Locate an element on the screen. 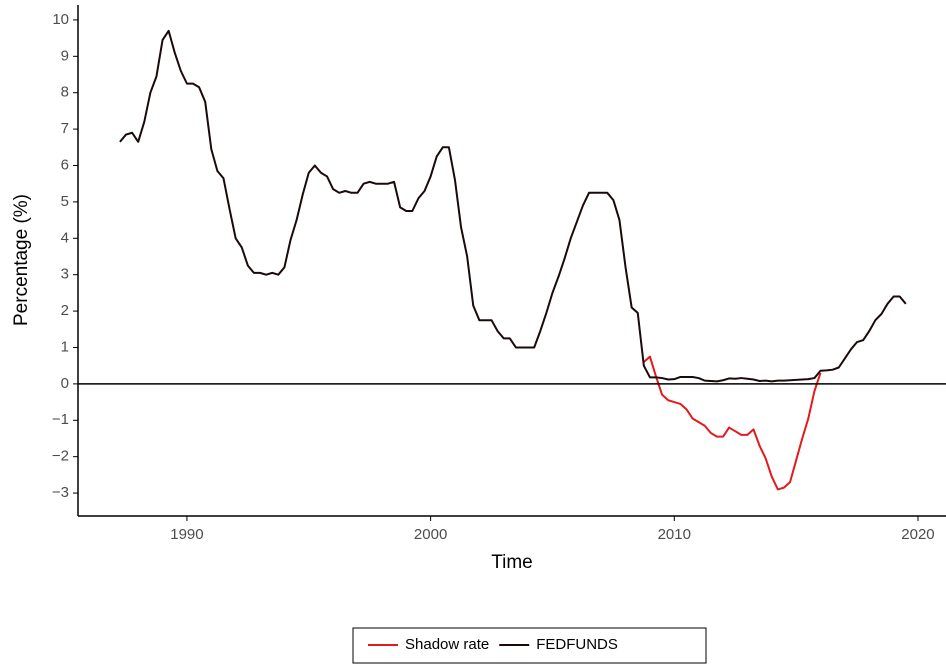 The height and width of the screenshot is (664, 946). y-tick-label: −2 is located at coordinates (60, 456).